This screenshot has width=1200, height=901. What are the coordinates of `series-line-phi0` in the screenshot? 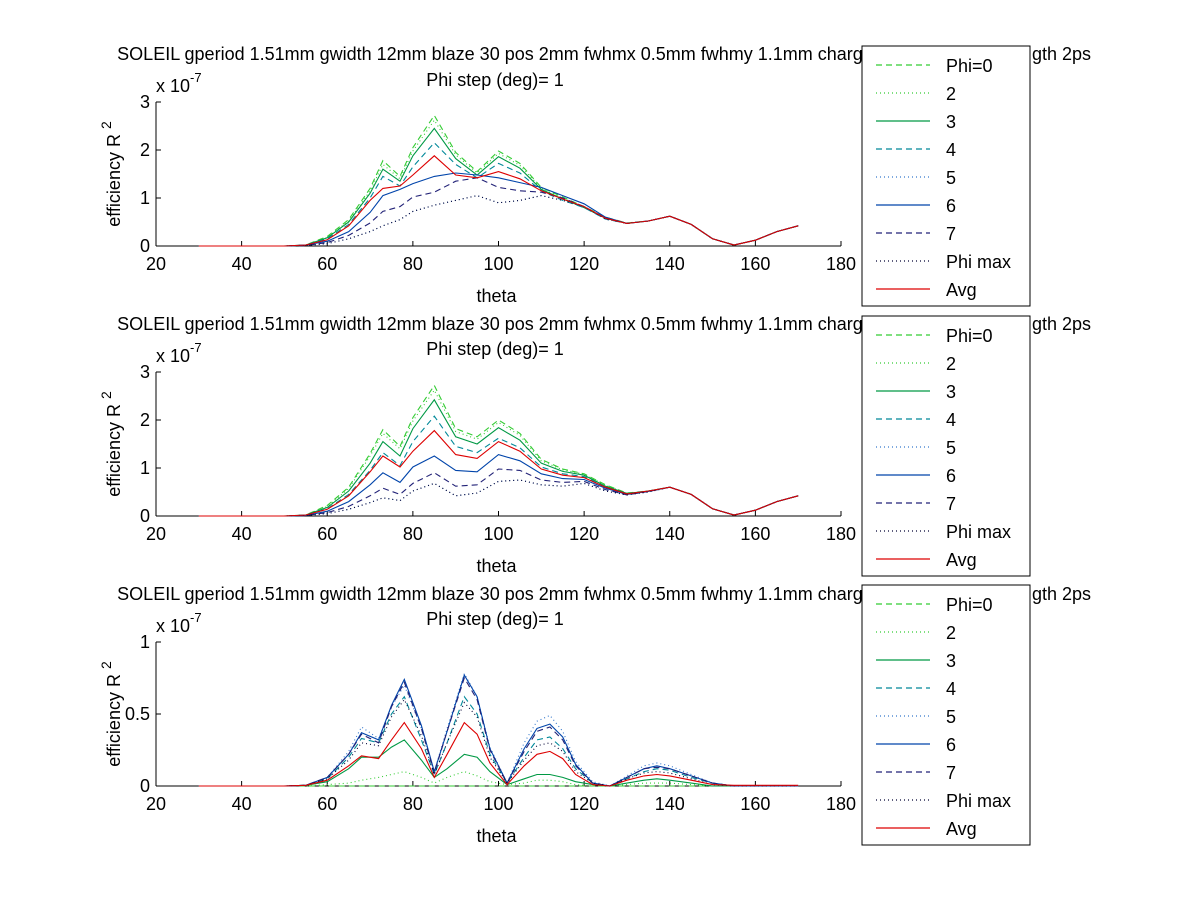 It's located at (498, 180).